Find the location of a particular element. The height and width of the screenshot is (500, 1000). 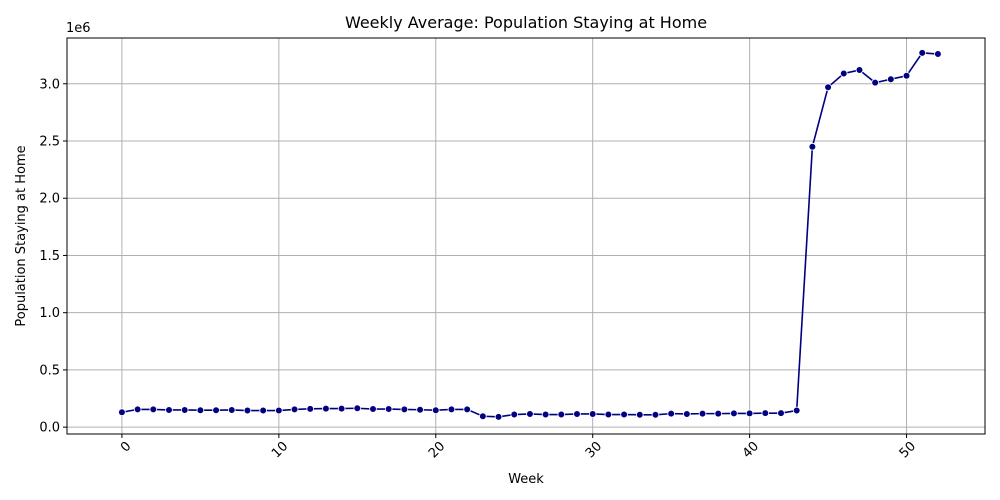

x-tick-label: 0 is located at coordinates (126, 447).